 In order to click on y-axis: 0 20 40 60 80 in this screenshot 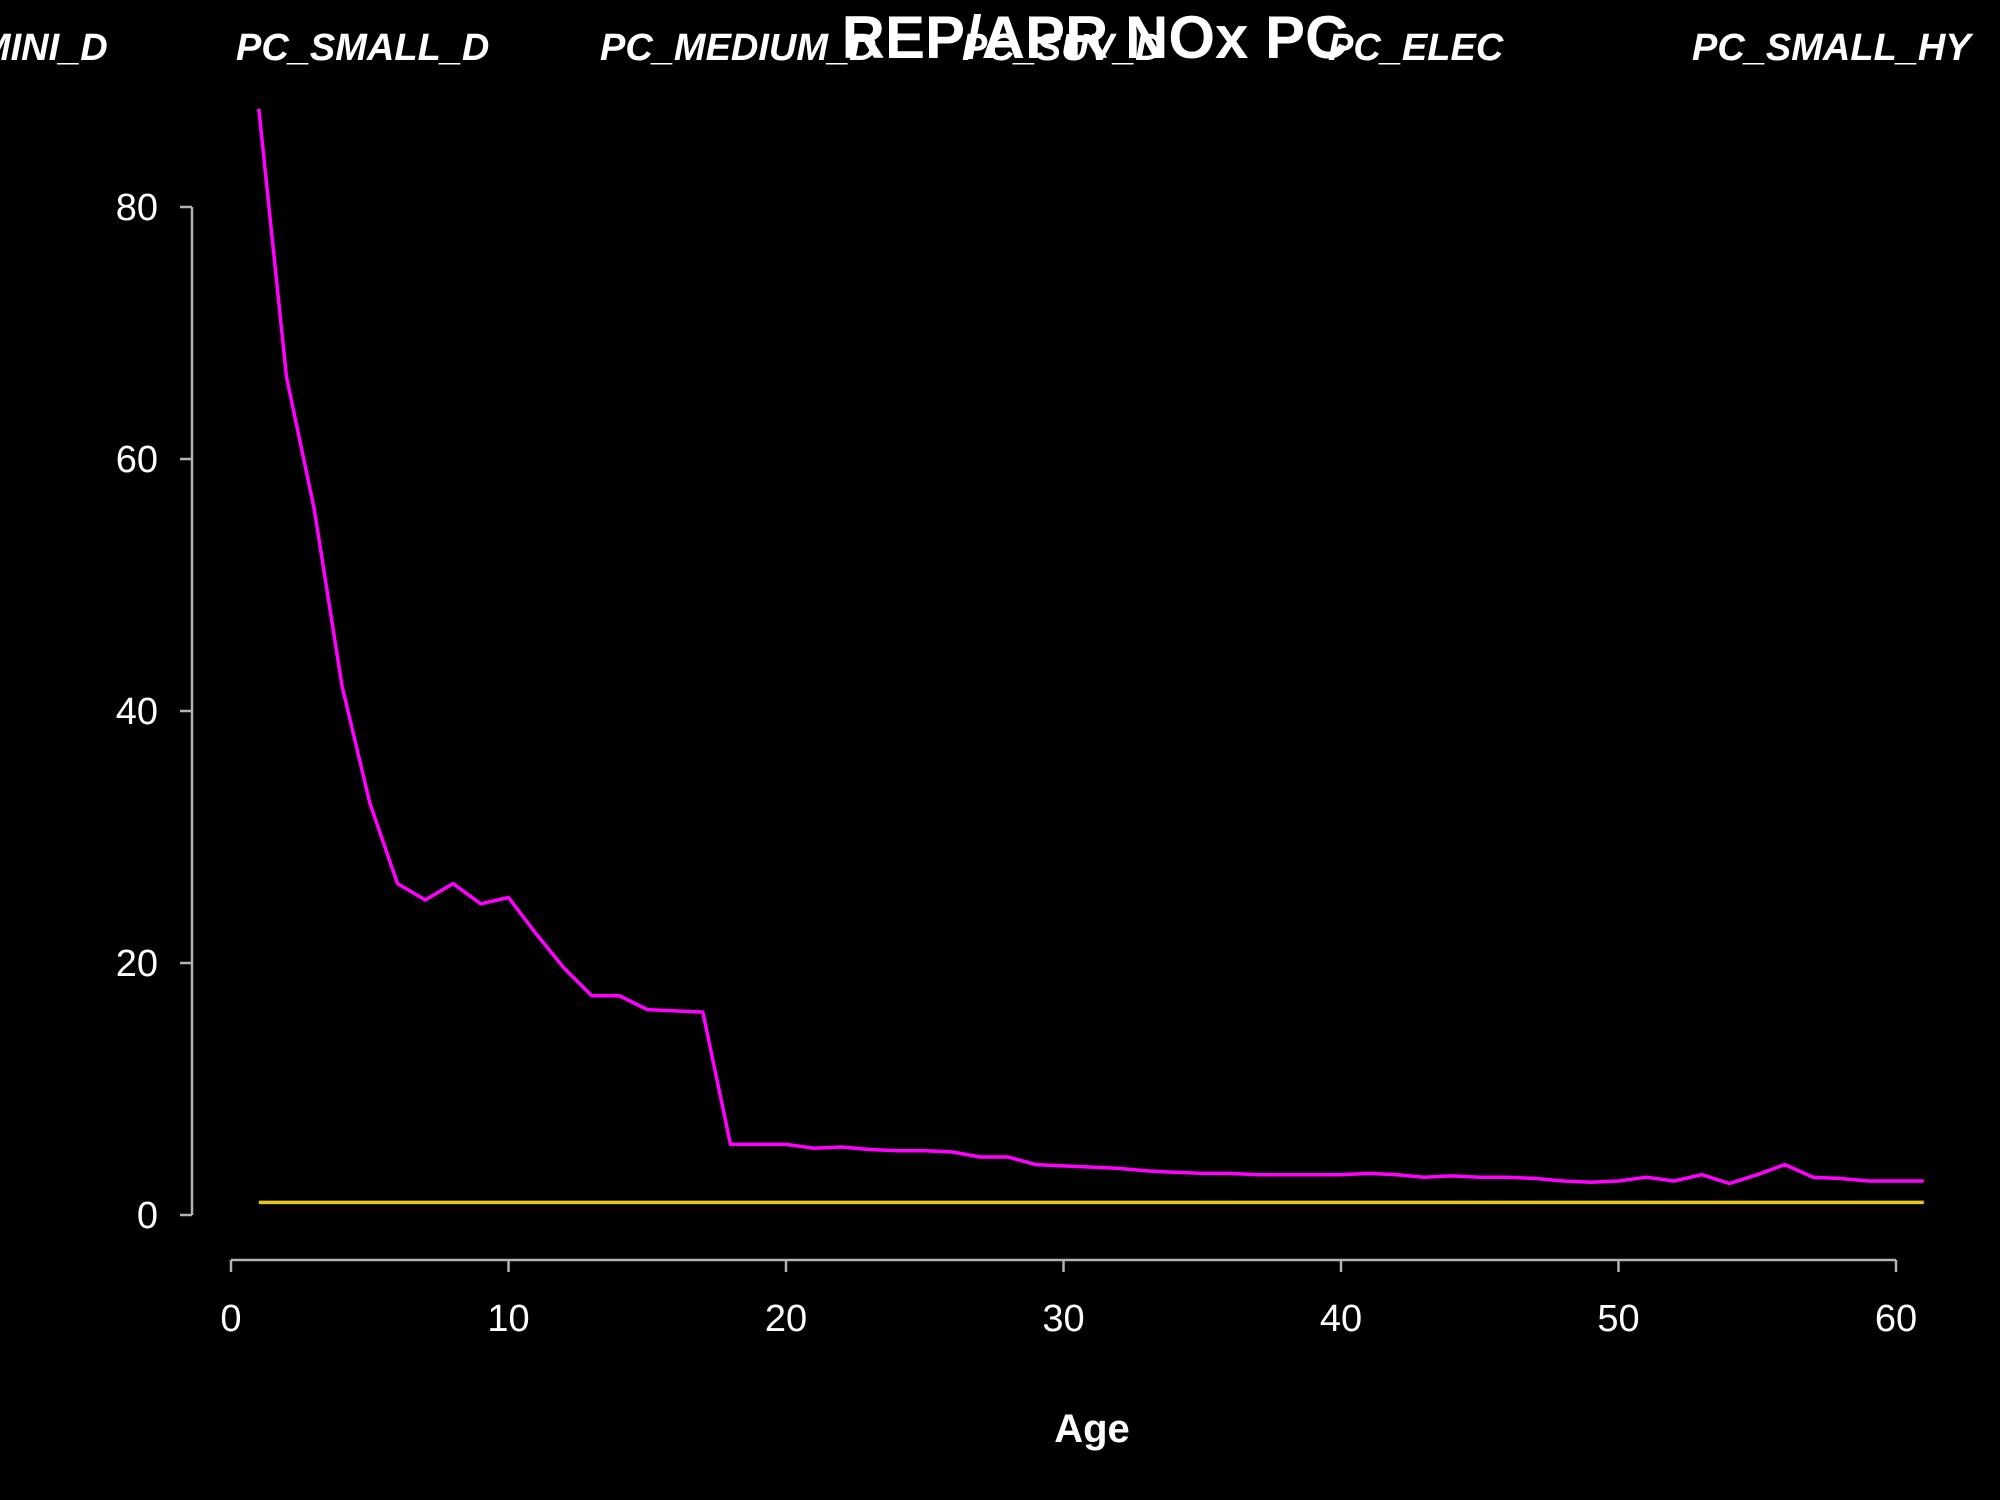, I will do `click(155, 712)`.